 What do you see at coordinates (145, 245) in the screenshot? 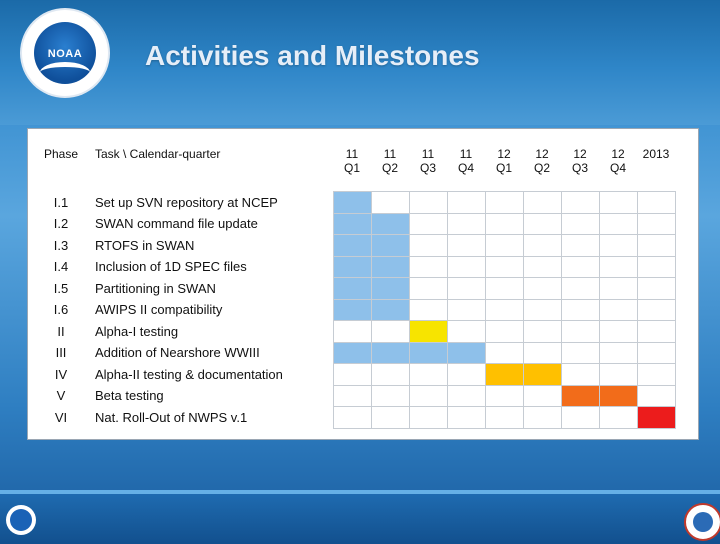
I see `task-cell: RTOFS in SWAN` at bounding box center [145, 245].